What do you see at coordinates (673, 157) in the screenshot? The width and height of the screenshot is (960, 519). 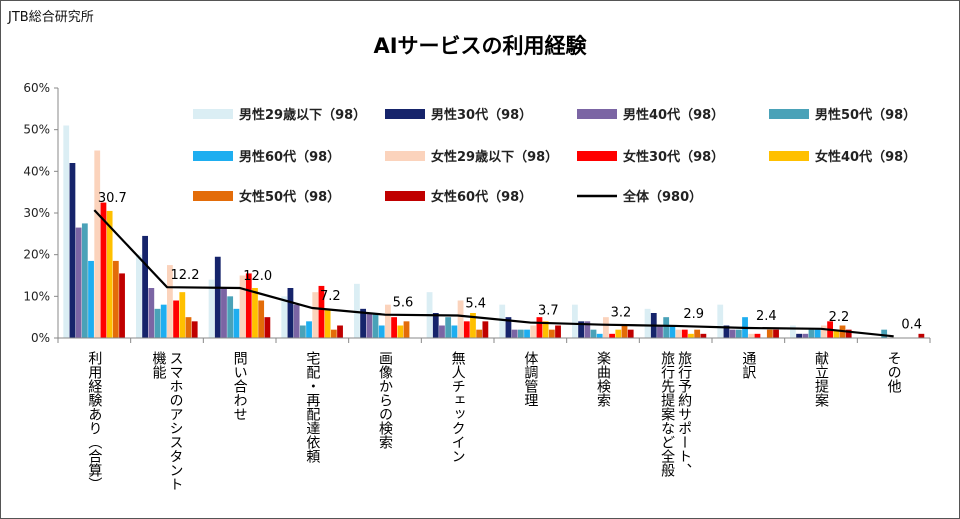 I see `legend-label: 女性30代（98）` at bounding box center [673, 157].